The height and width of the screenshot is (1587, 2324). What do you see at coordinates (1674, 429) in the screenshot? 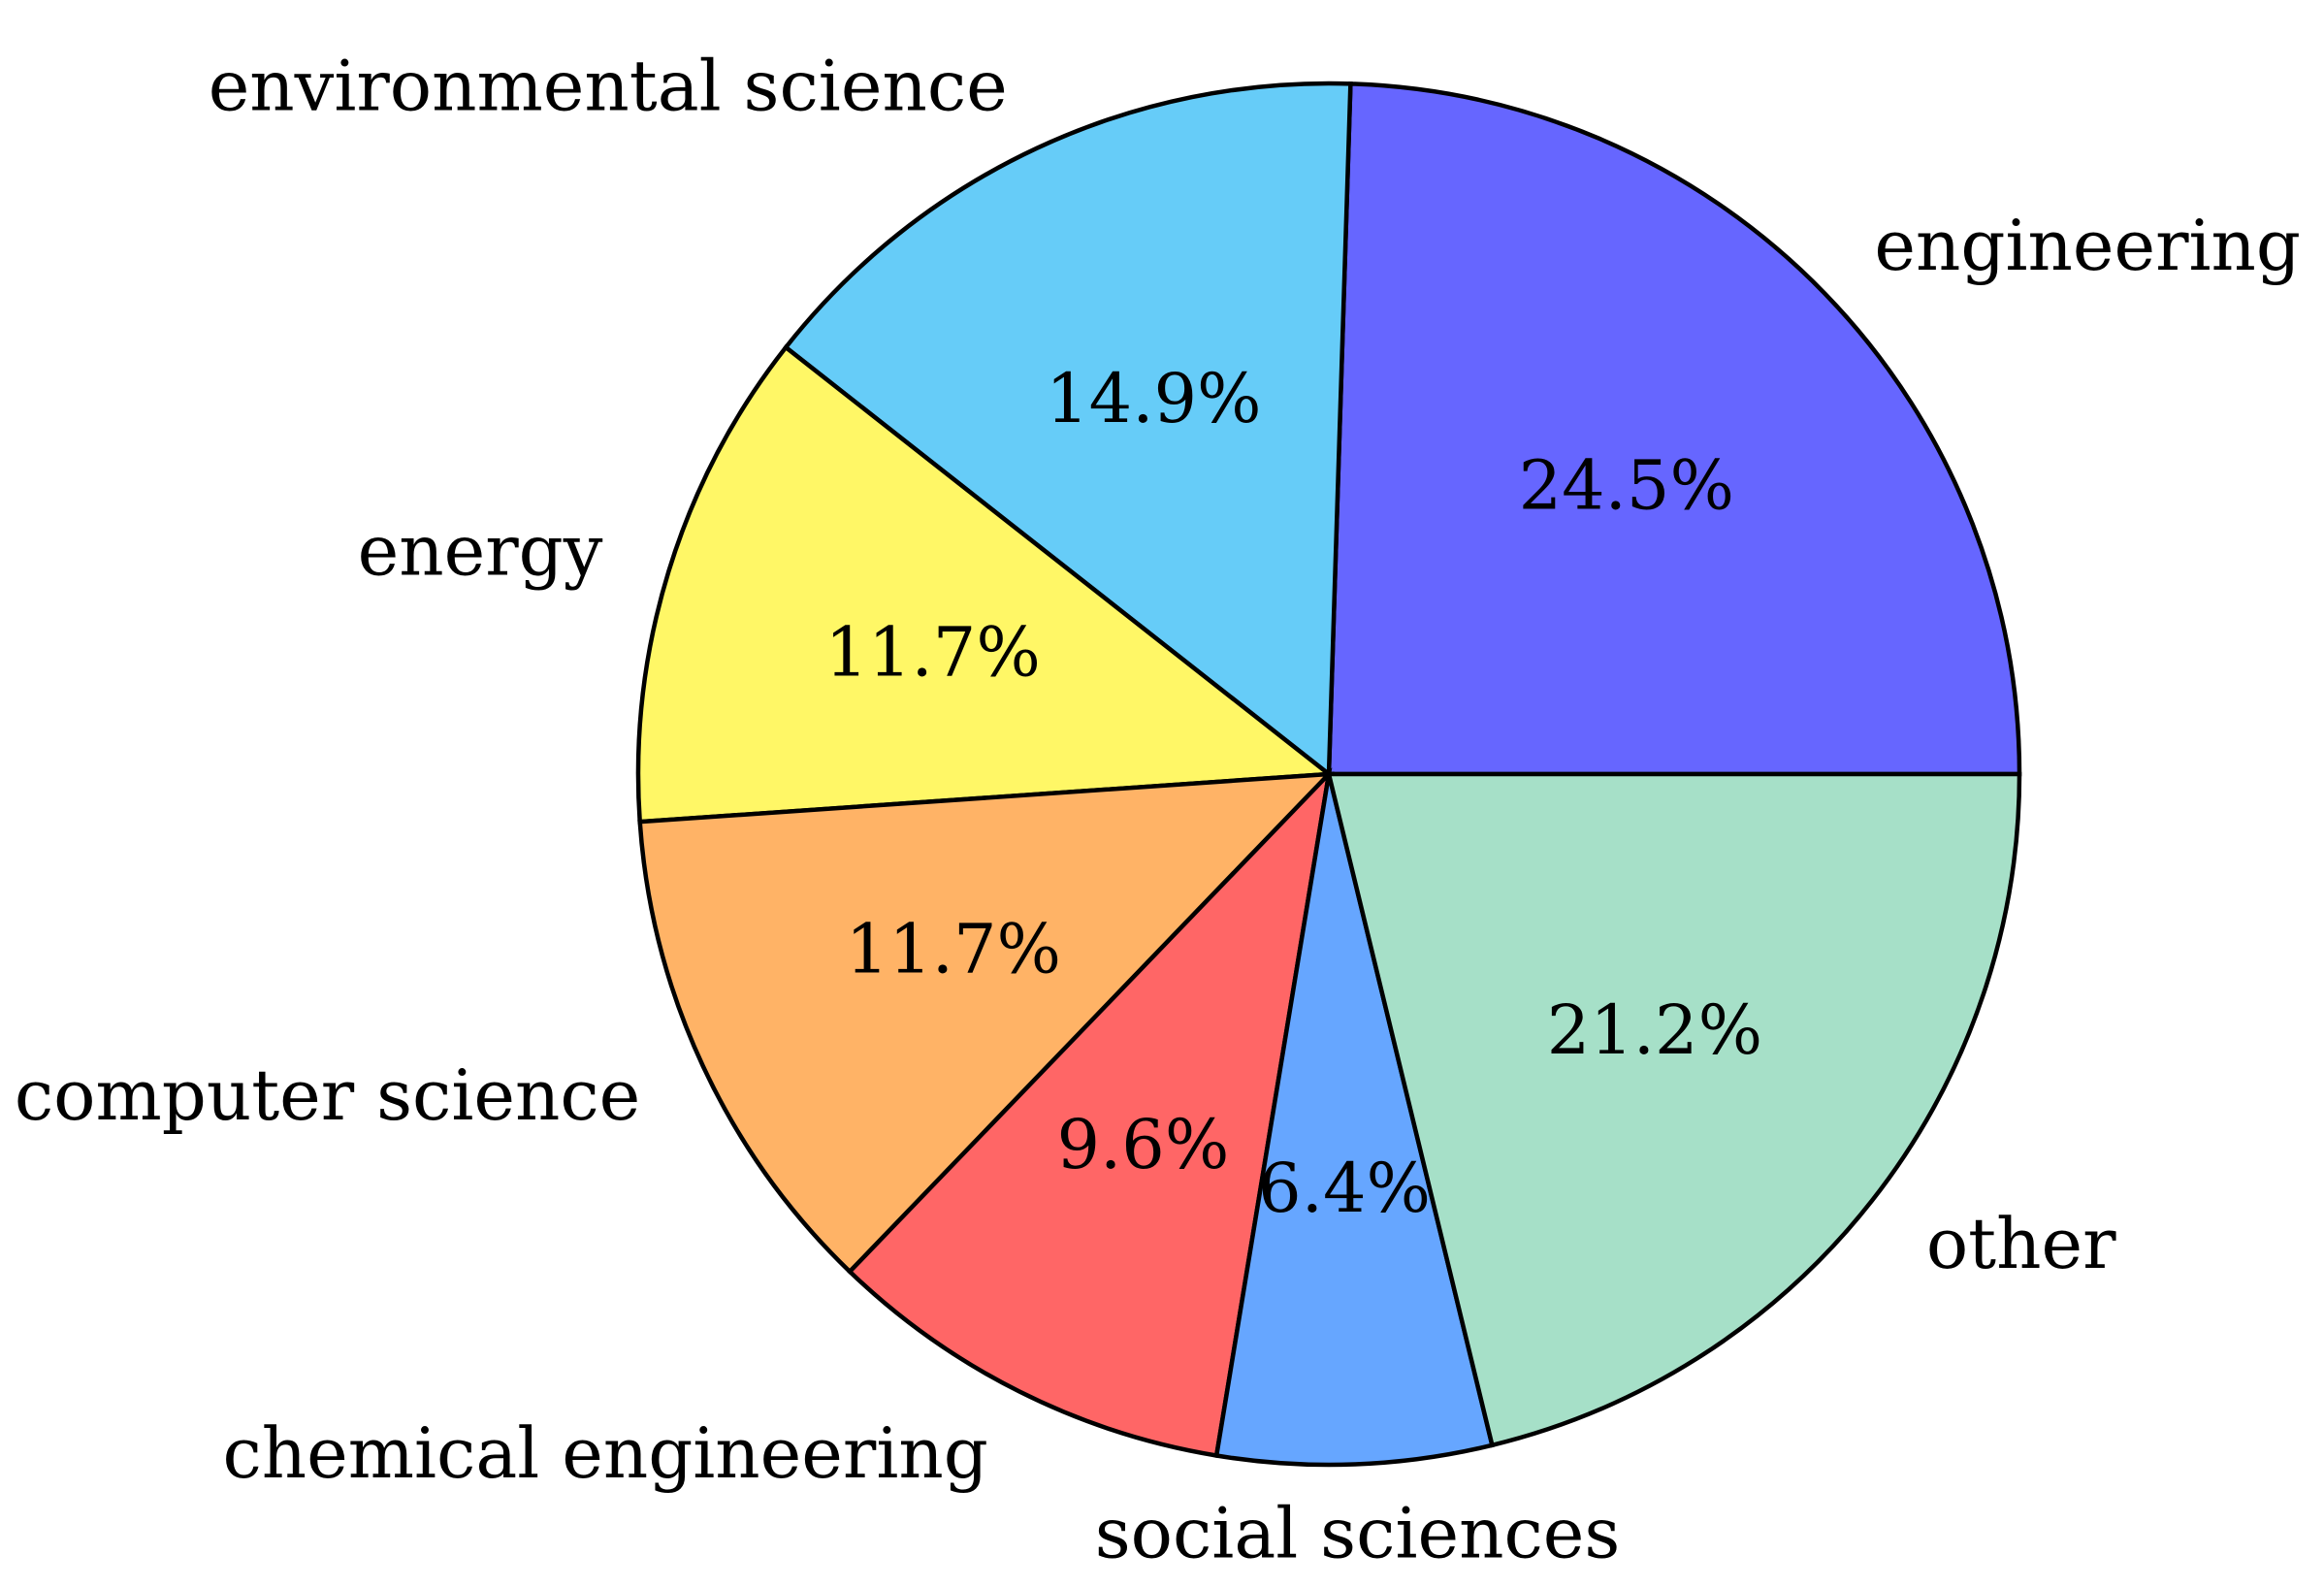
I see `pie-slice-engineering` at bounding box center [1674, 429].